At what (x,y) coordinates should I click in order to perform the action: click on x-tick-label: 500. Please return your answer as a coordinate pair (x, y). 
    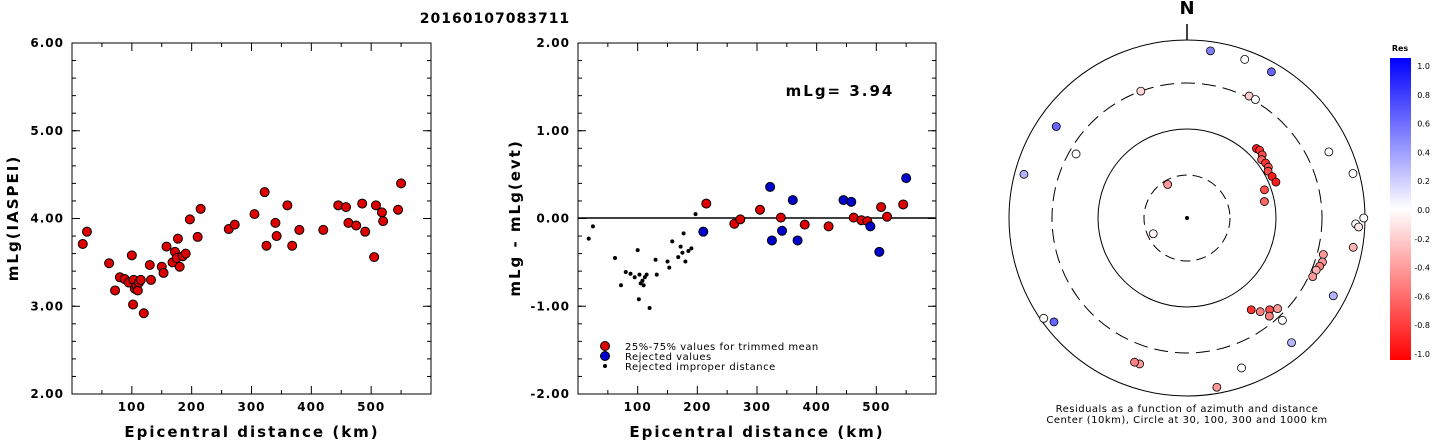
    Looking at the image, I should click on (876, 407).